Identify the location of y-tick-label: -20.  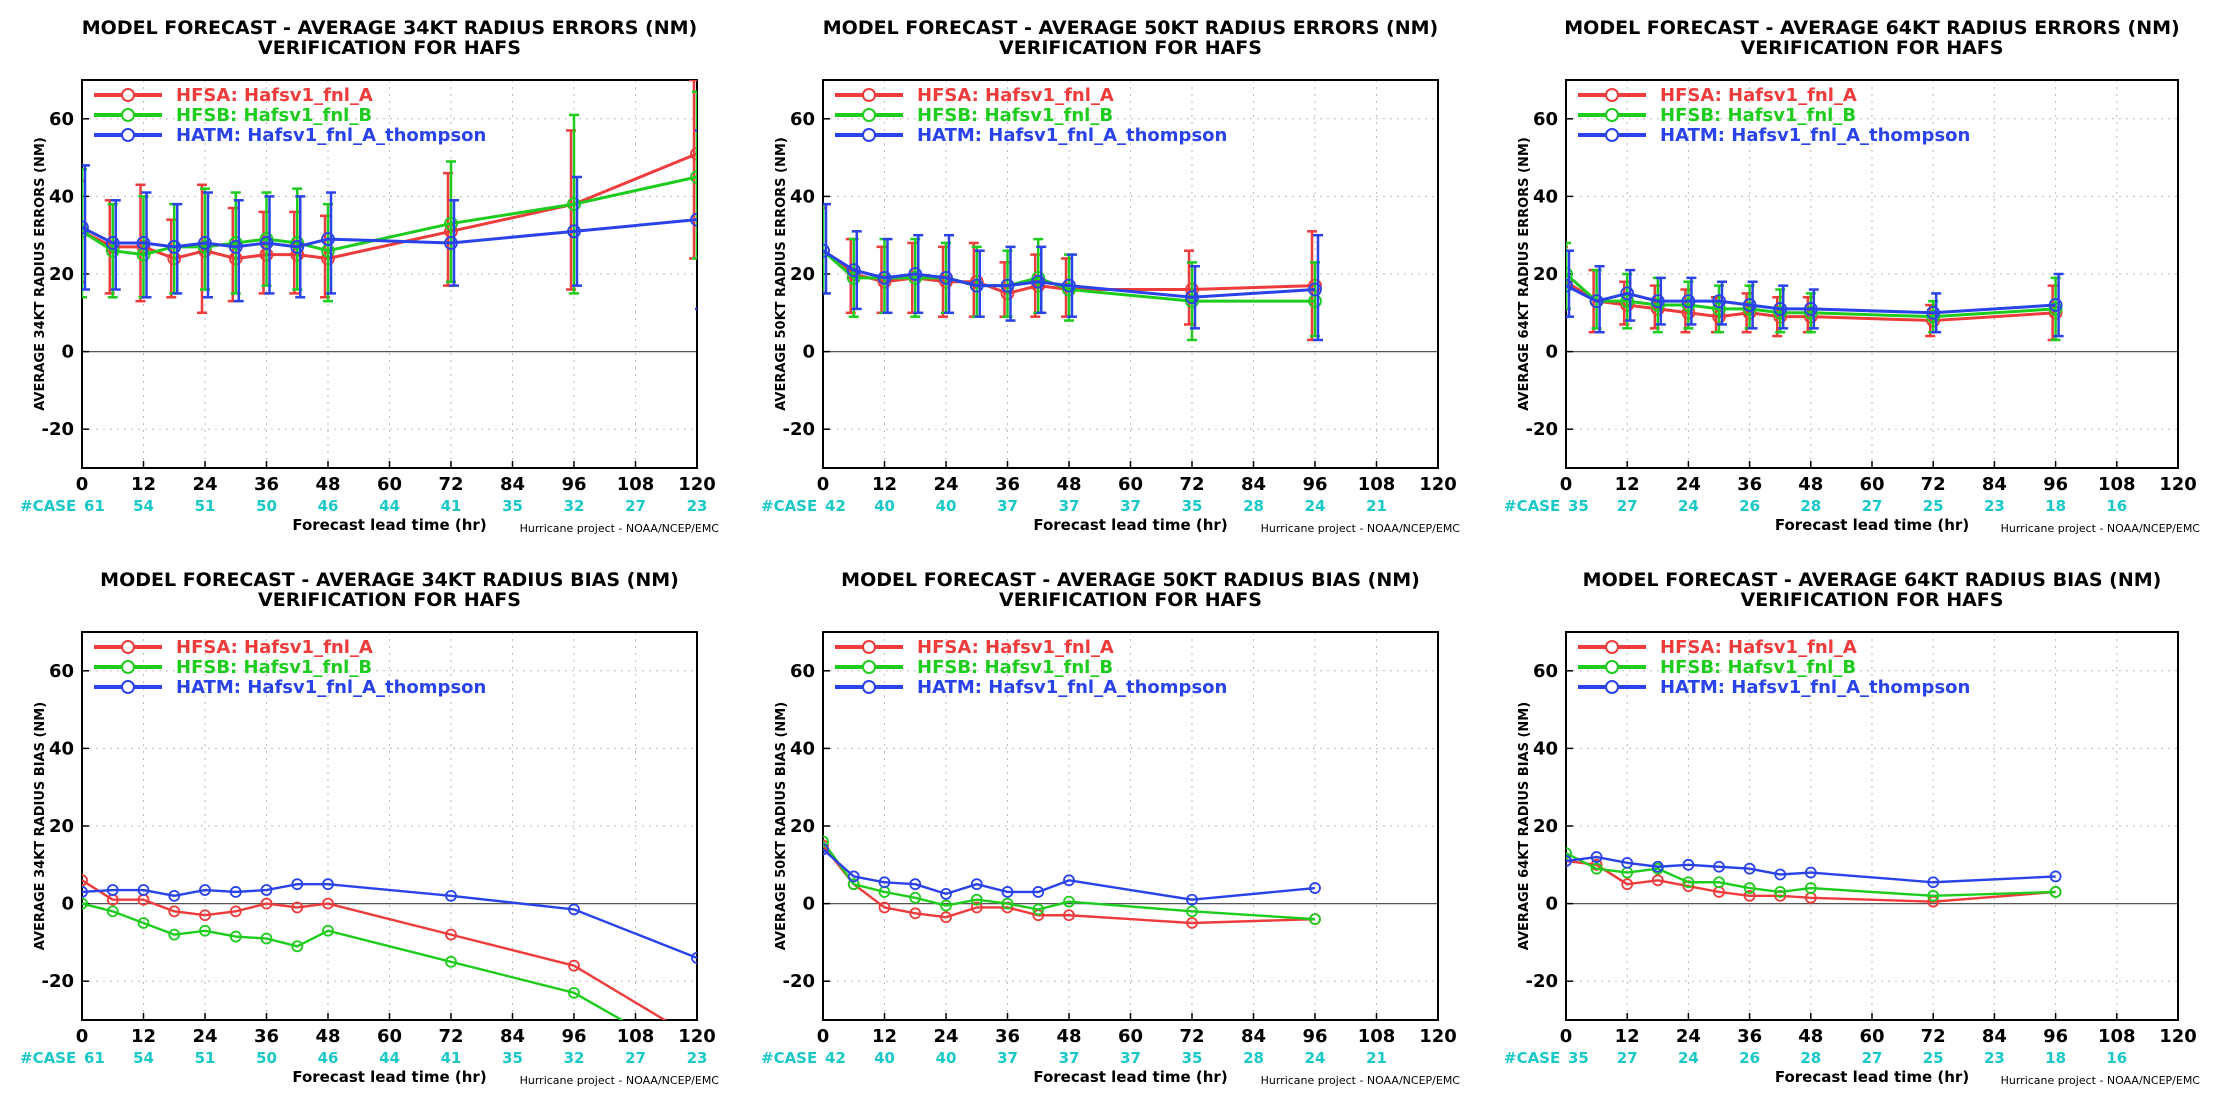
(57, 981).